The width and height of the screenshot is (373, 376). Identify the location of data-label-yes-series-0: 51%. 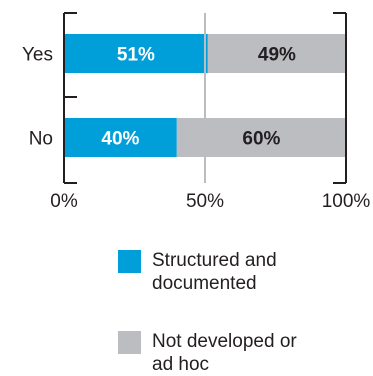
(136, 55).